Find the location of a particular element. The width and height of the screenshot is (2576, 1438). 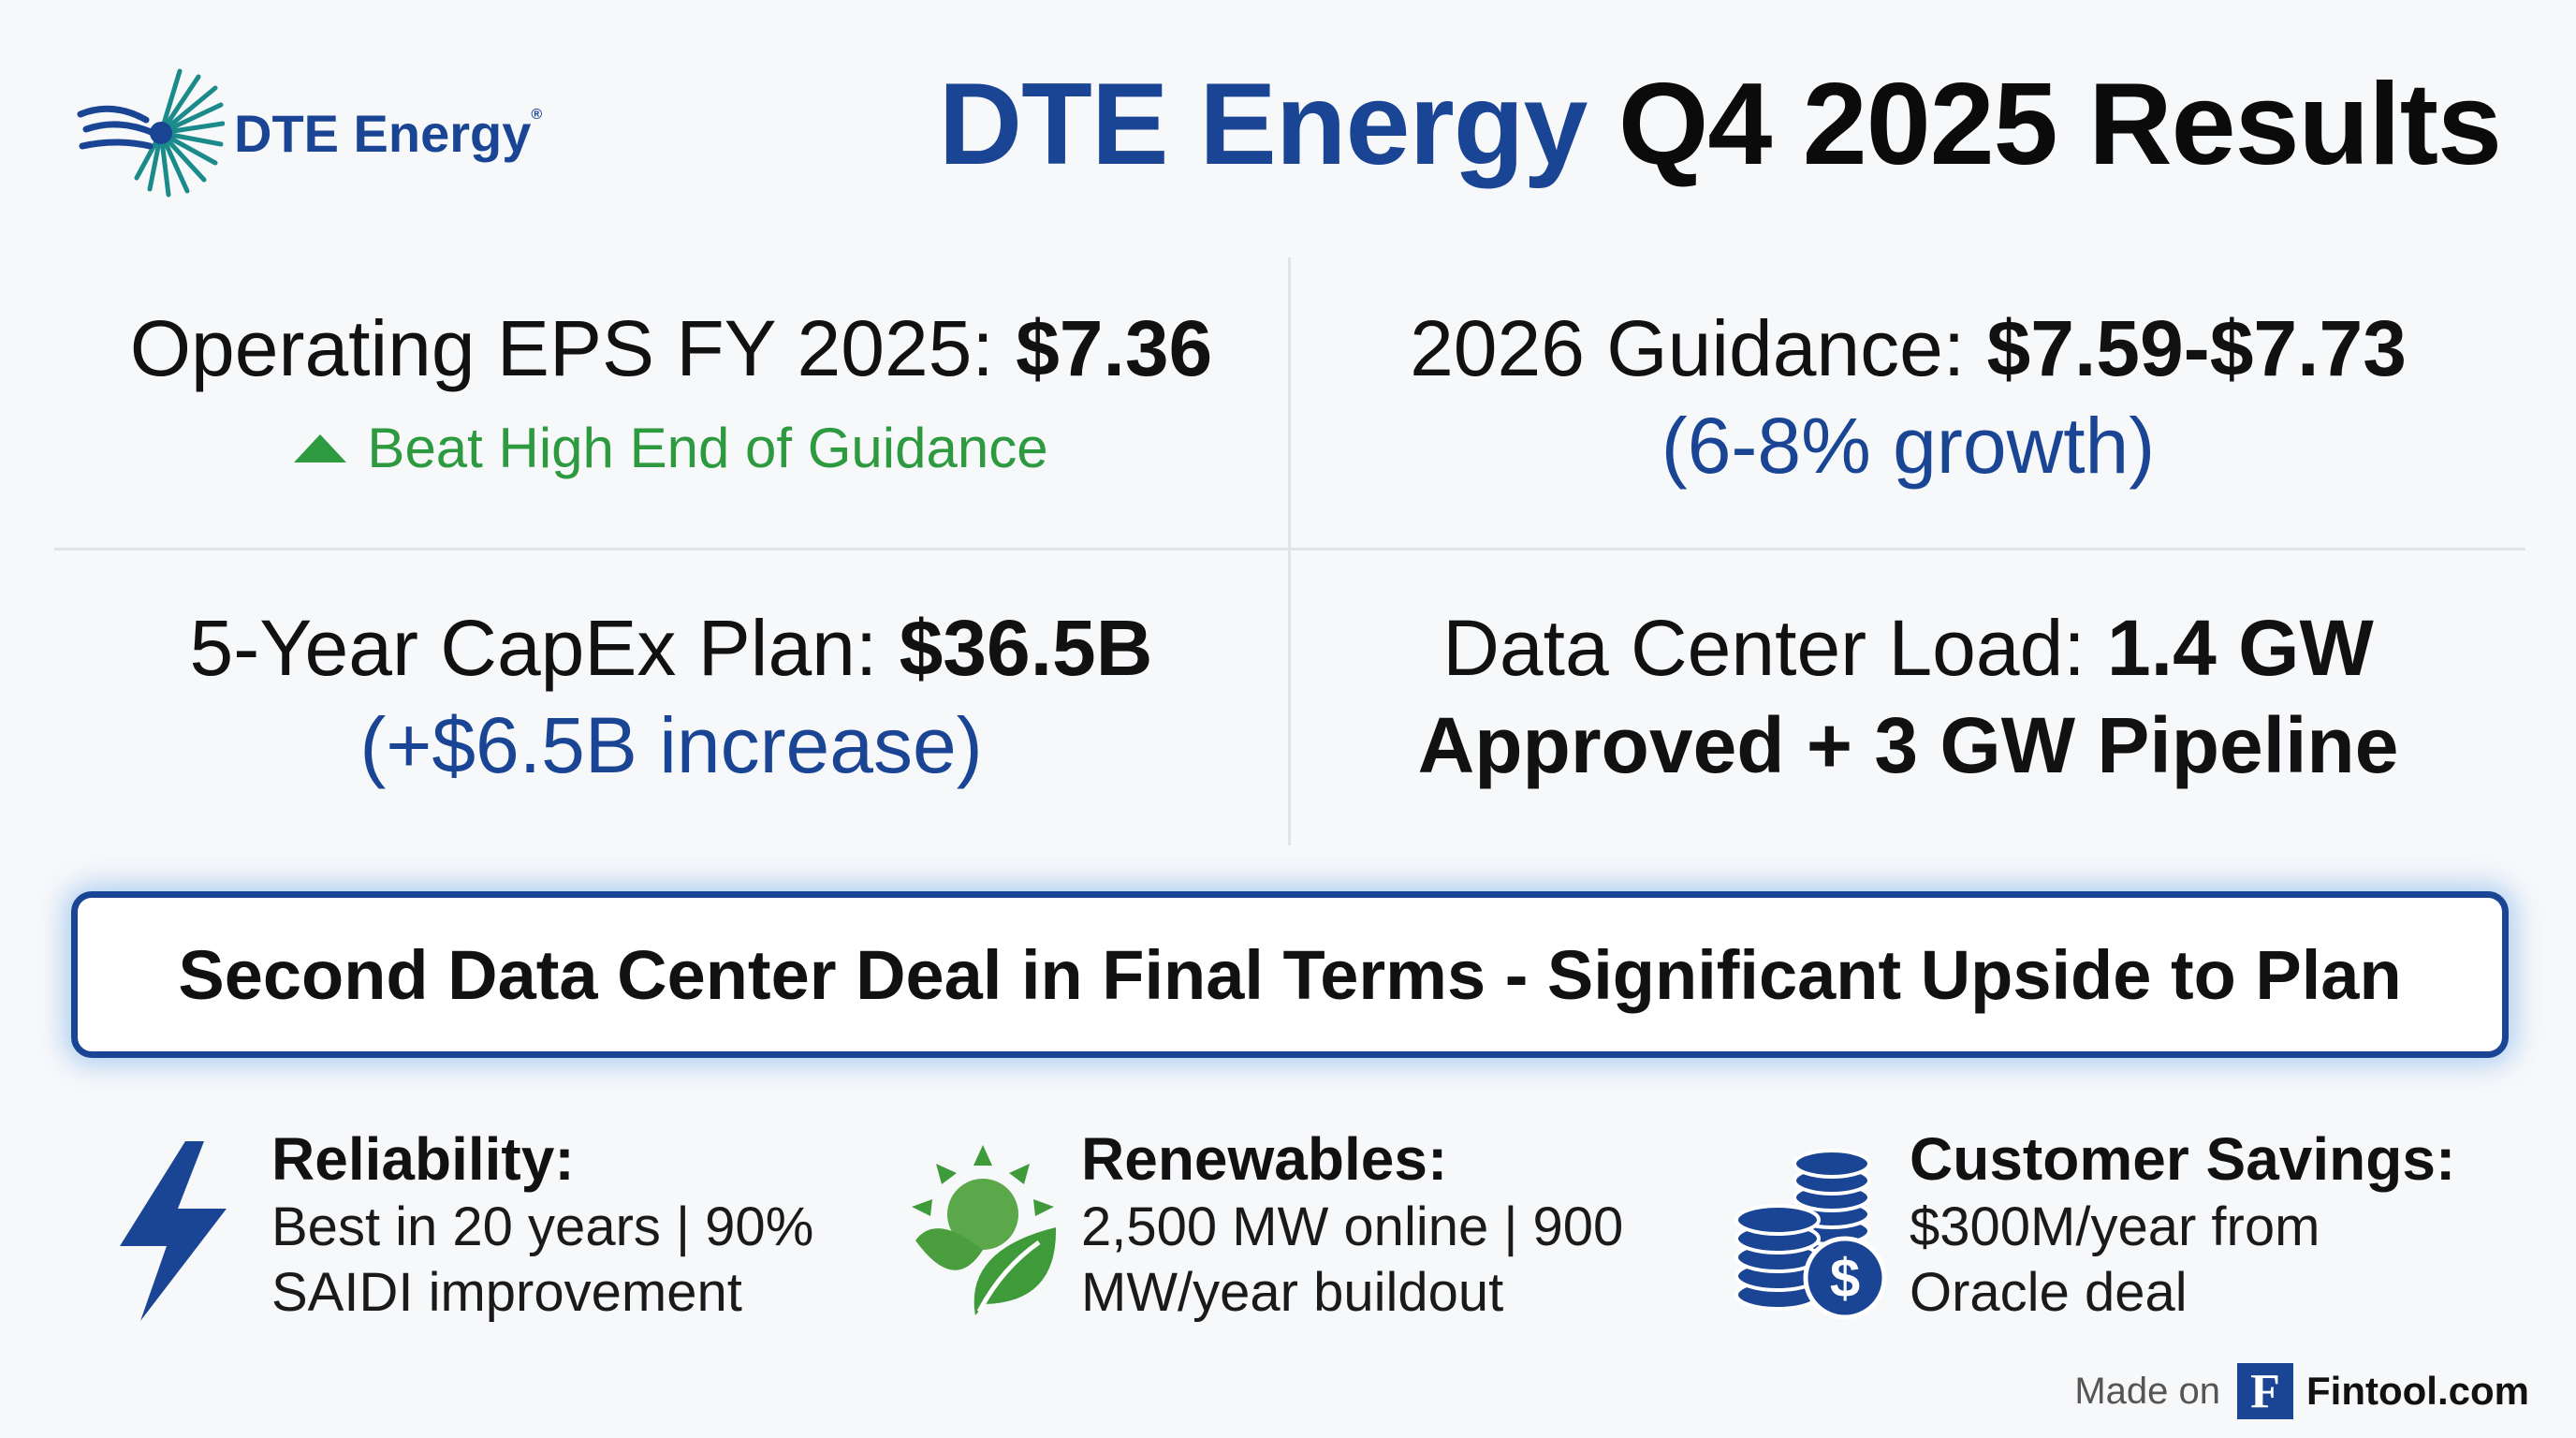

data-center-line: Data Center Load: 1.4 GW is located at coordinates (1908, 648).